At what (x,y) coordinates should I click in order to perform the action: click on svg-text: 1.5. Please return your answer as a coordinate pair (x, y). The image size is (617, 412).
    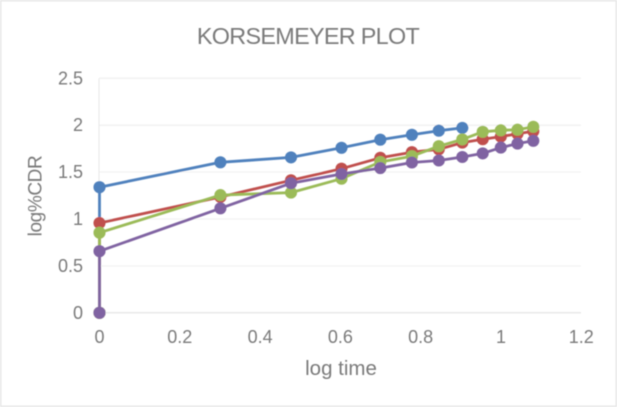
    Looking at the image, I should click on (70, 172).